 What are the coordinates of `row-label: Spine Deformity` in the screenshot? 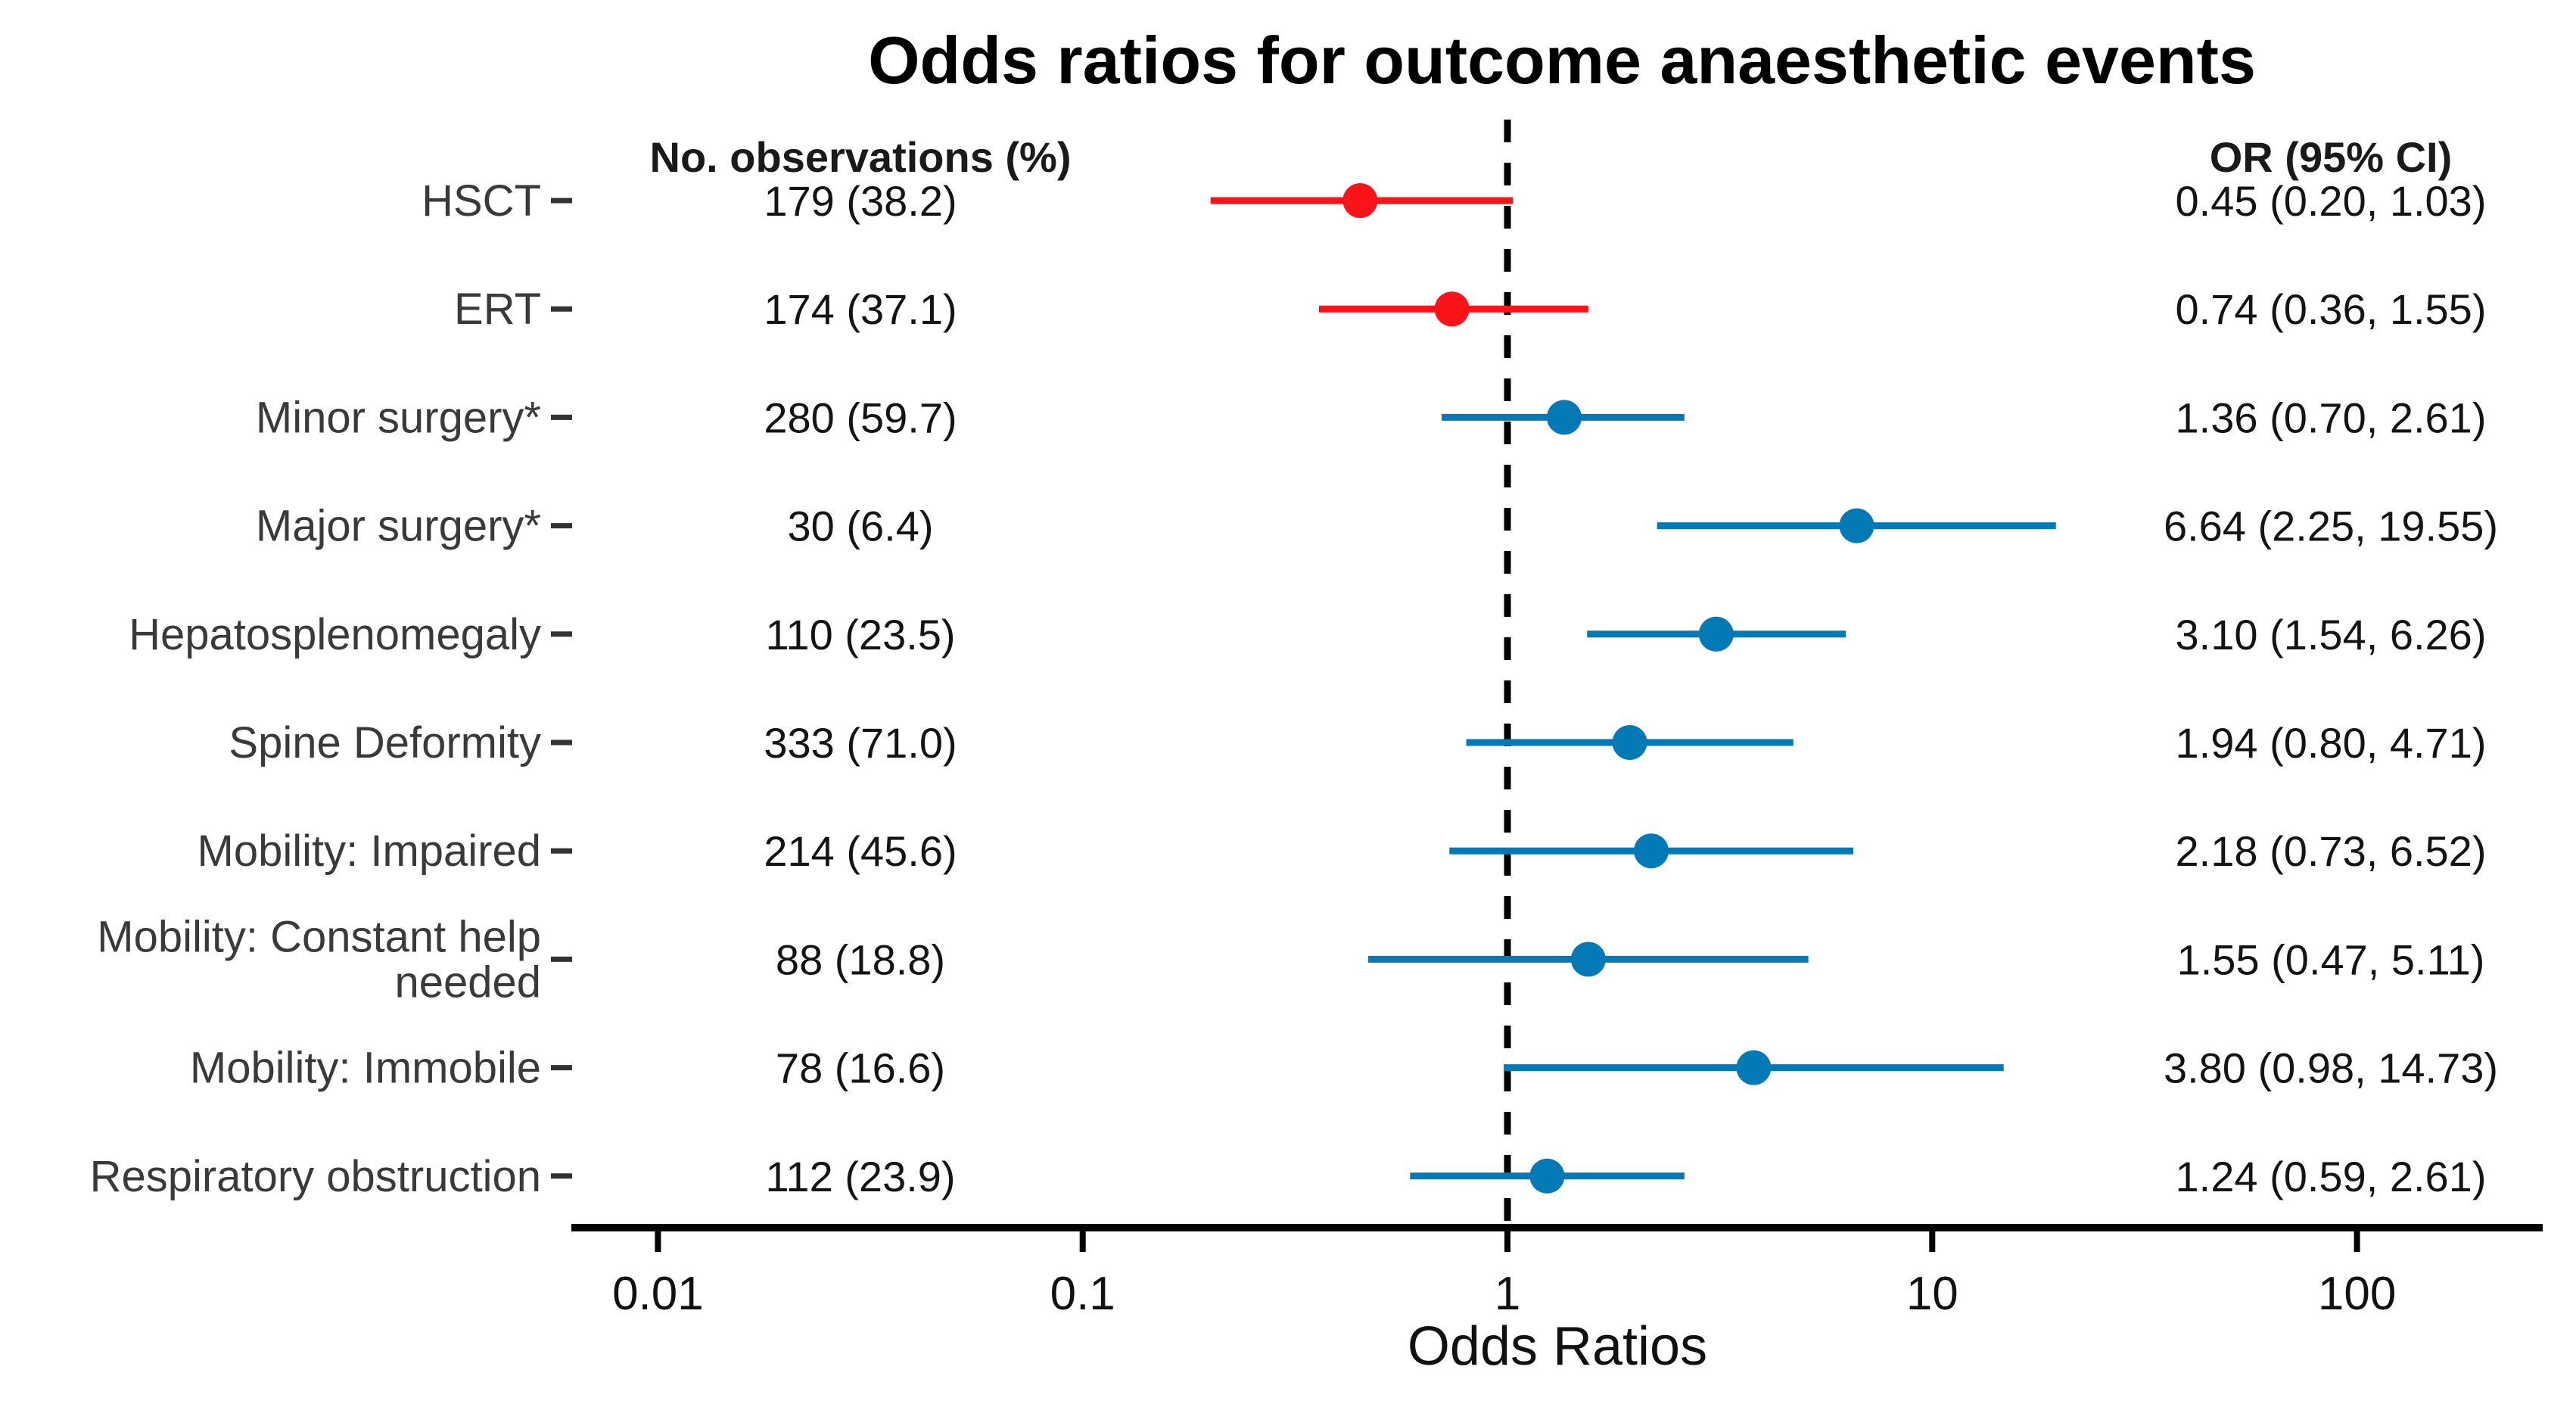 It's located at (385, 742).